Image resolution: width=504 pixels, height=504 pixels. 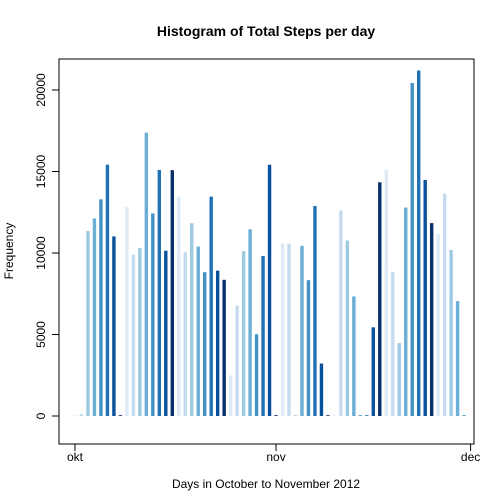 What do you see at coordinates (41, 334) in the screenshot?
I see `y-tick-label-5000: 5000` at bounding box center [41, 334].